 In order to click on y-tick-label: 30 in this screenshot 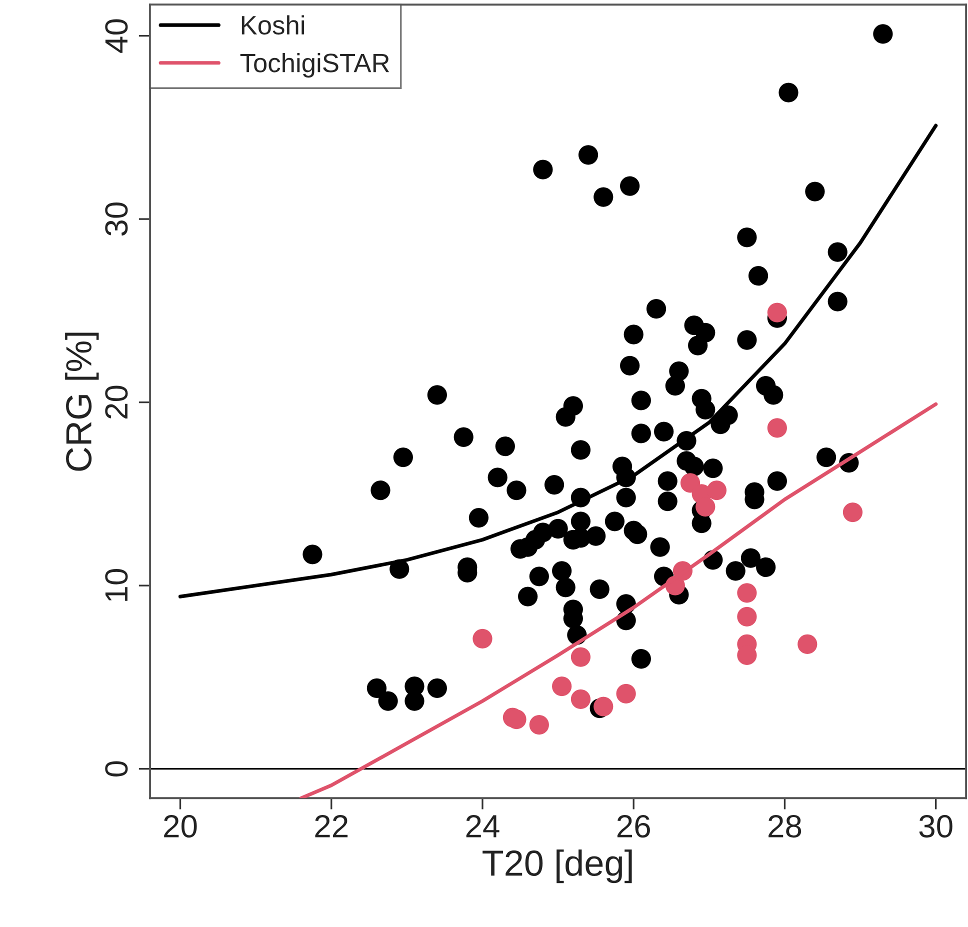, I will do `click(116, 219)`.